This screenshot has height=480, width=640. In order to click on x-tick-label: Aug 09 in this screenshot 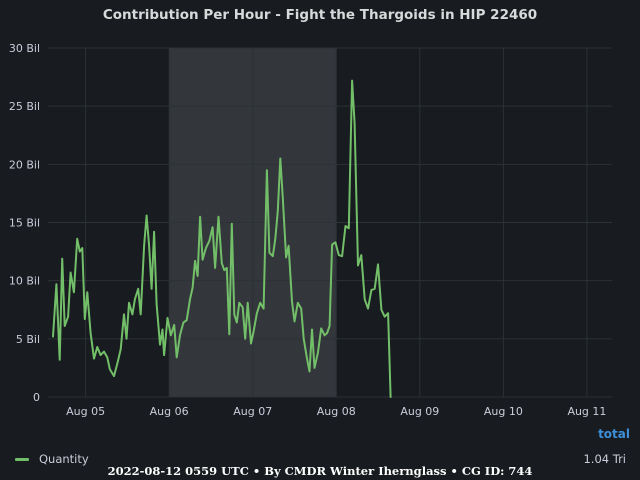, I will do `click(419, 411)`.